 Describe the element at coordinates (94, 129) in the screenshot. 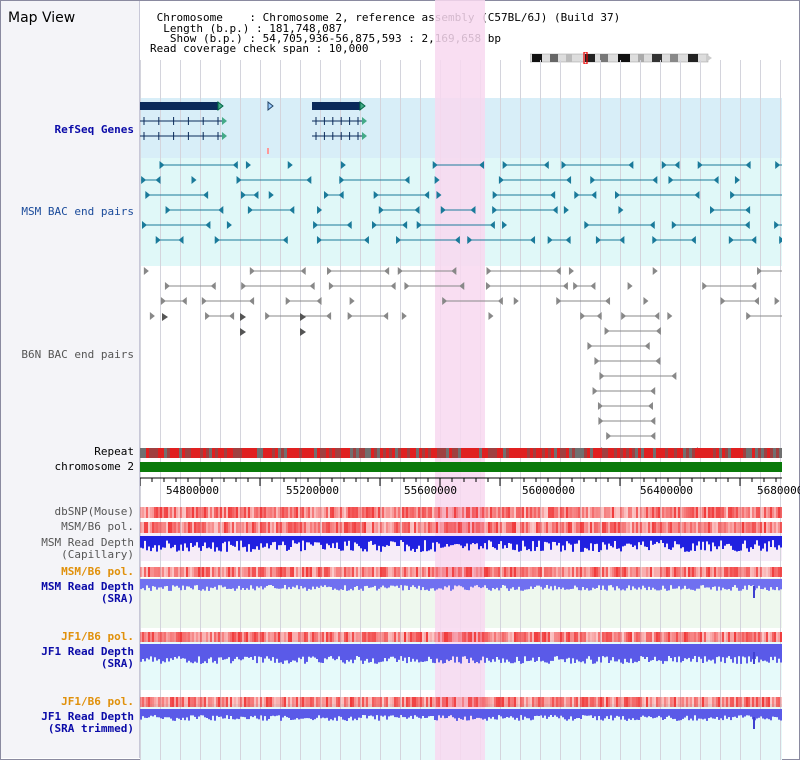

I see `refseq-genes-label: RefSeq Genes` at that location.